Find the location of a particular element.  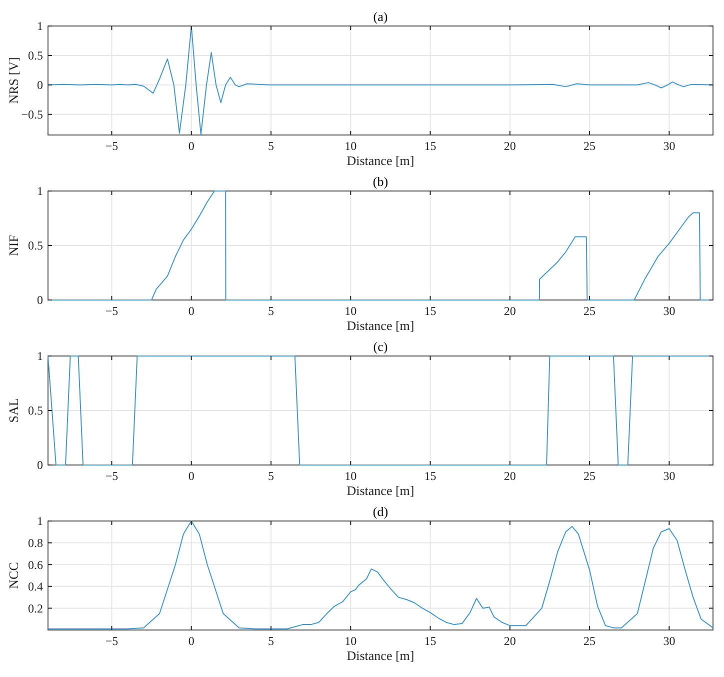

chart-title: (d) is located at coordinates (380, 511).